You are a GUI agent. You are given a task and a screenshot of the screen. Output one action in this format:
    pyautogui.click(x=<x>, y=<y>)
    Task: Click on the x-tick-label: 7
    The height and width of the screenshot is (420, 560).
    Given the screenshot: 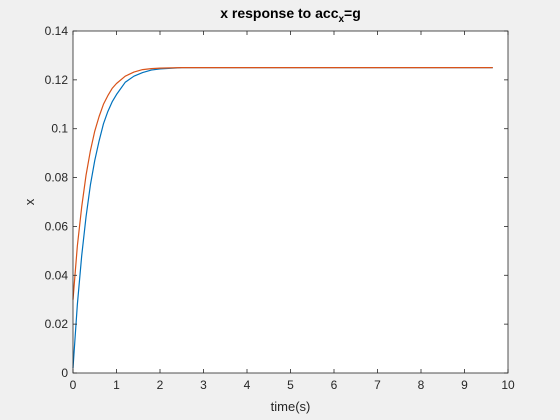 What is the action you would take?
    pyautogui.click(x=377, y=385)
    